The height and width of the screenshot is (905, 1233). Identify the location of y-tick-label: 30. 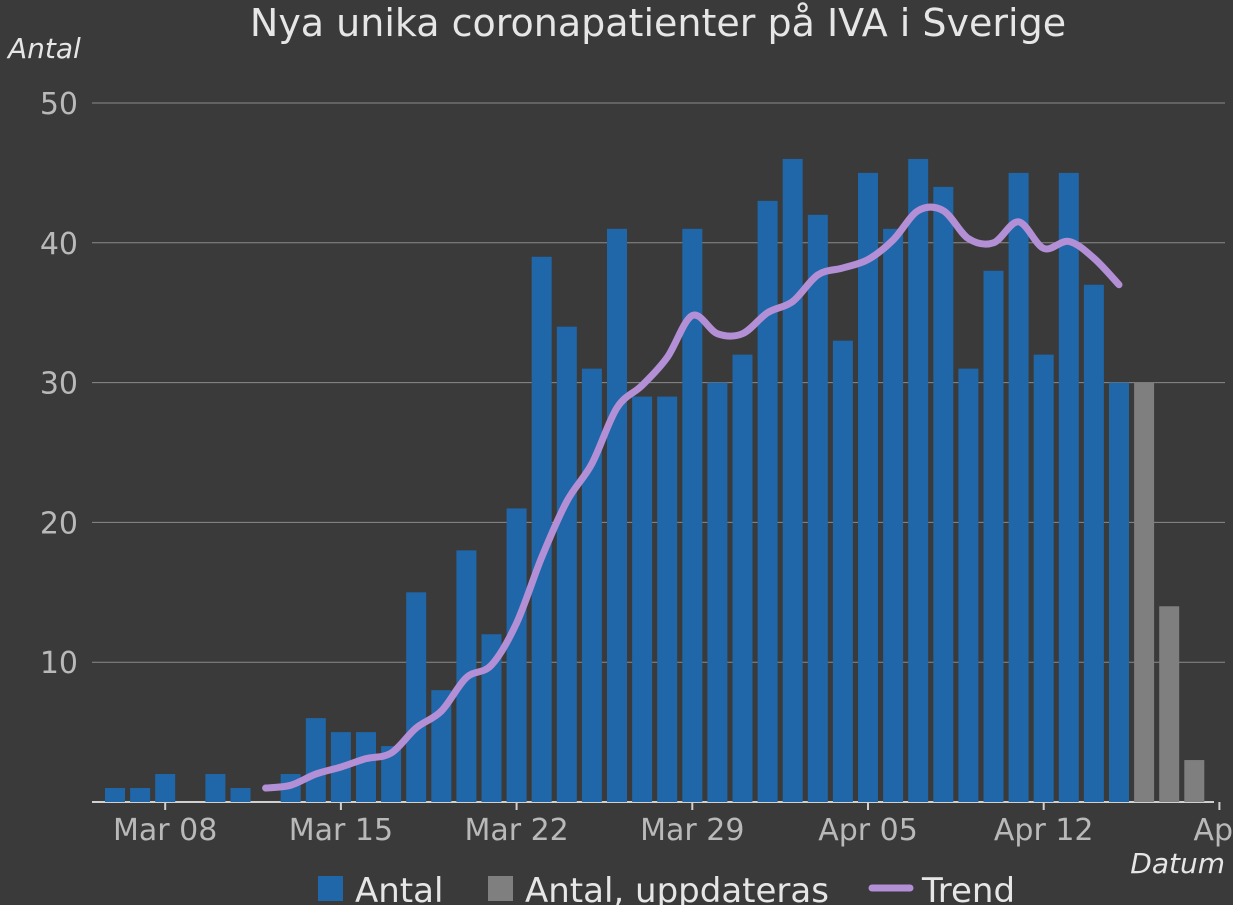
(59, 384).